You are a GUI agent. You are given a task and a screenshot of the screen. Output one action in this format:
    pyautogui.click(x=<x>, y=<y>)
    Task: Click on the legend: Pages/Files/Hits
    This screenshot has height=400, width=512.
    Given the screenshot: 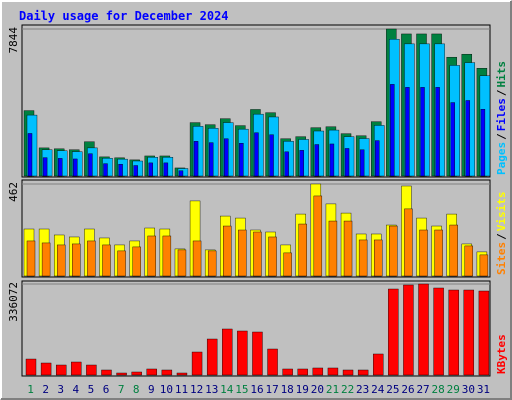 What is the action you would take?
    pyautogui.click(x=501, y=118)
    